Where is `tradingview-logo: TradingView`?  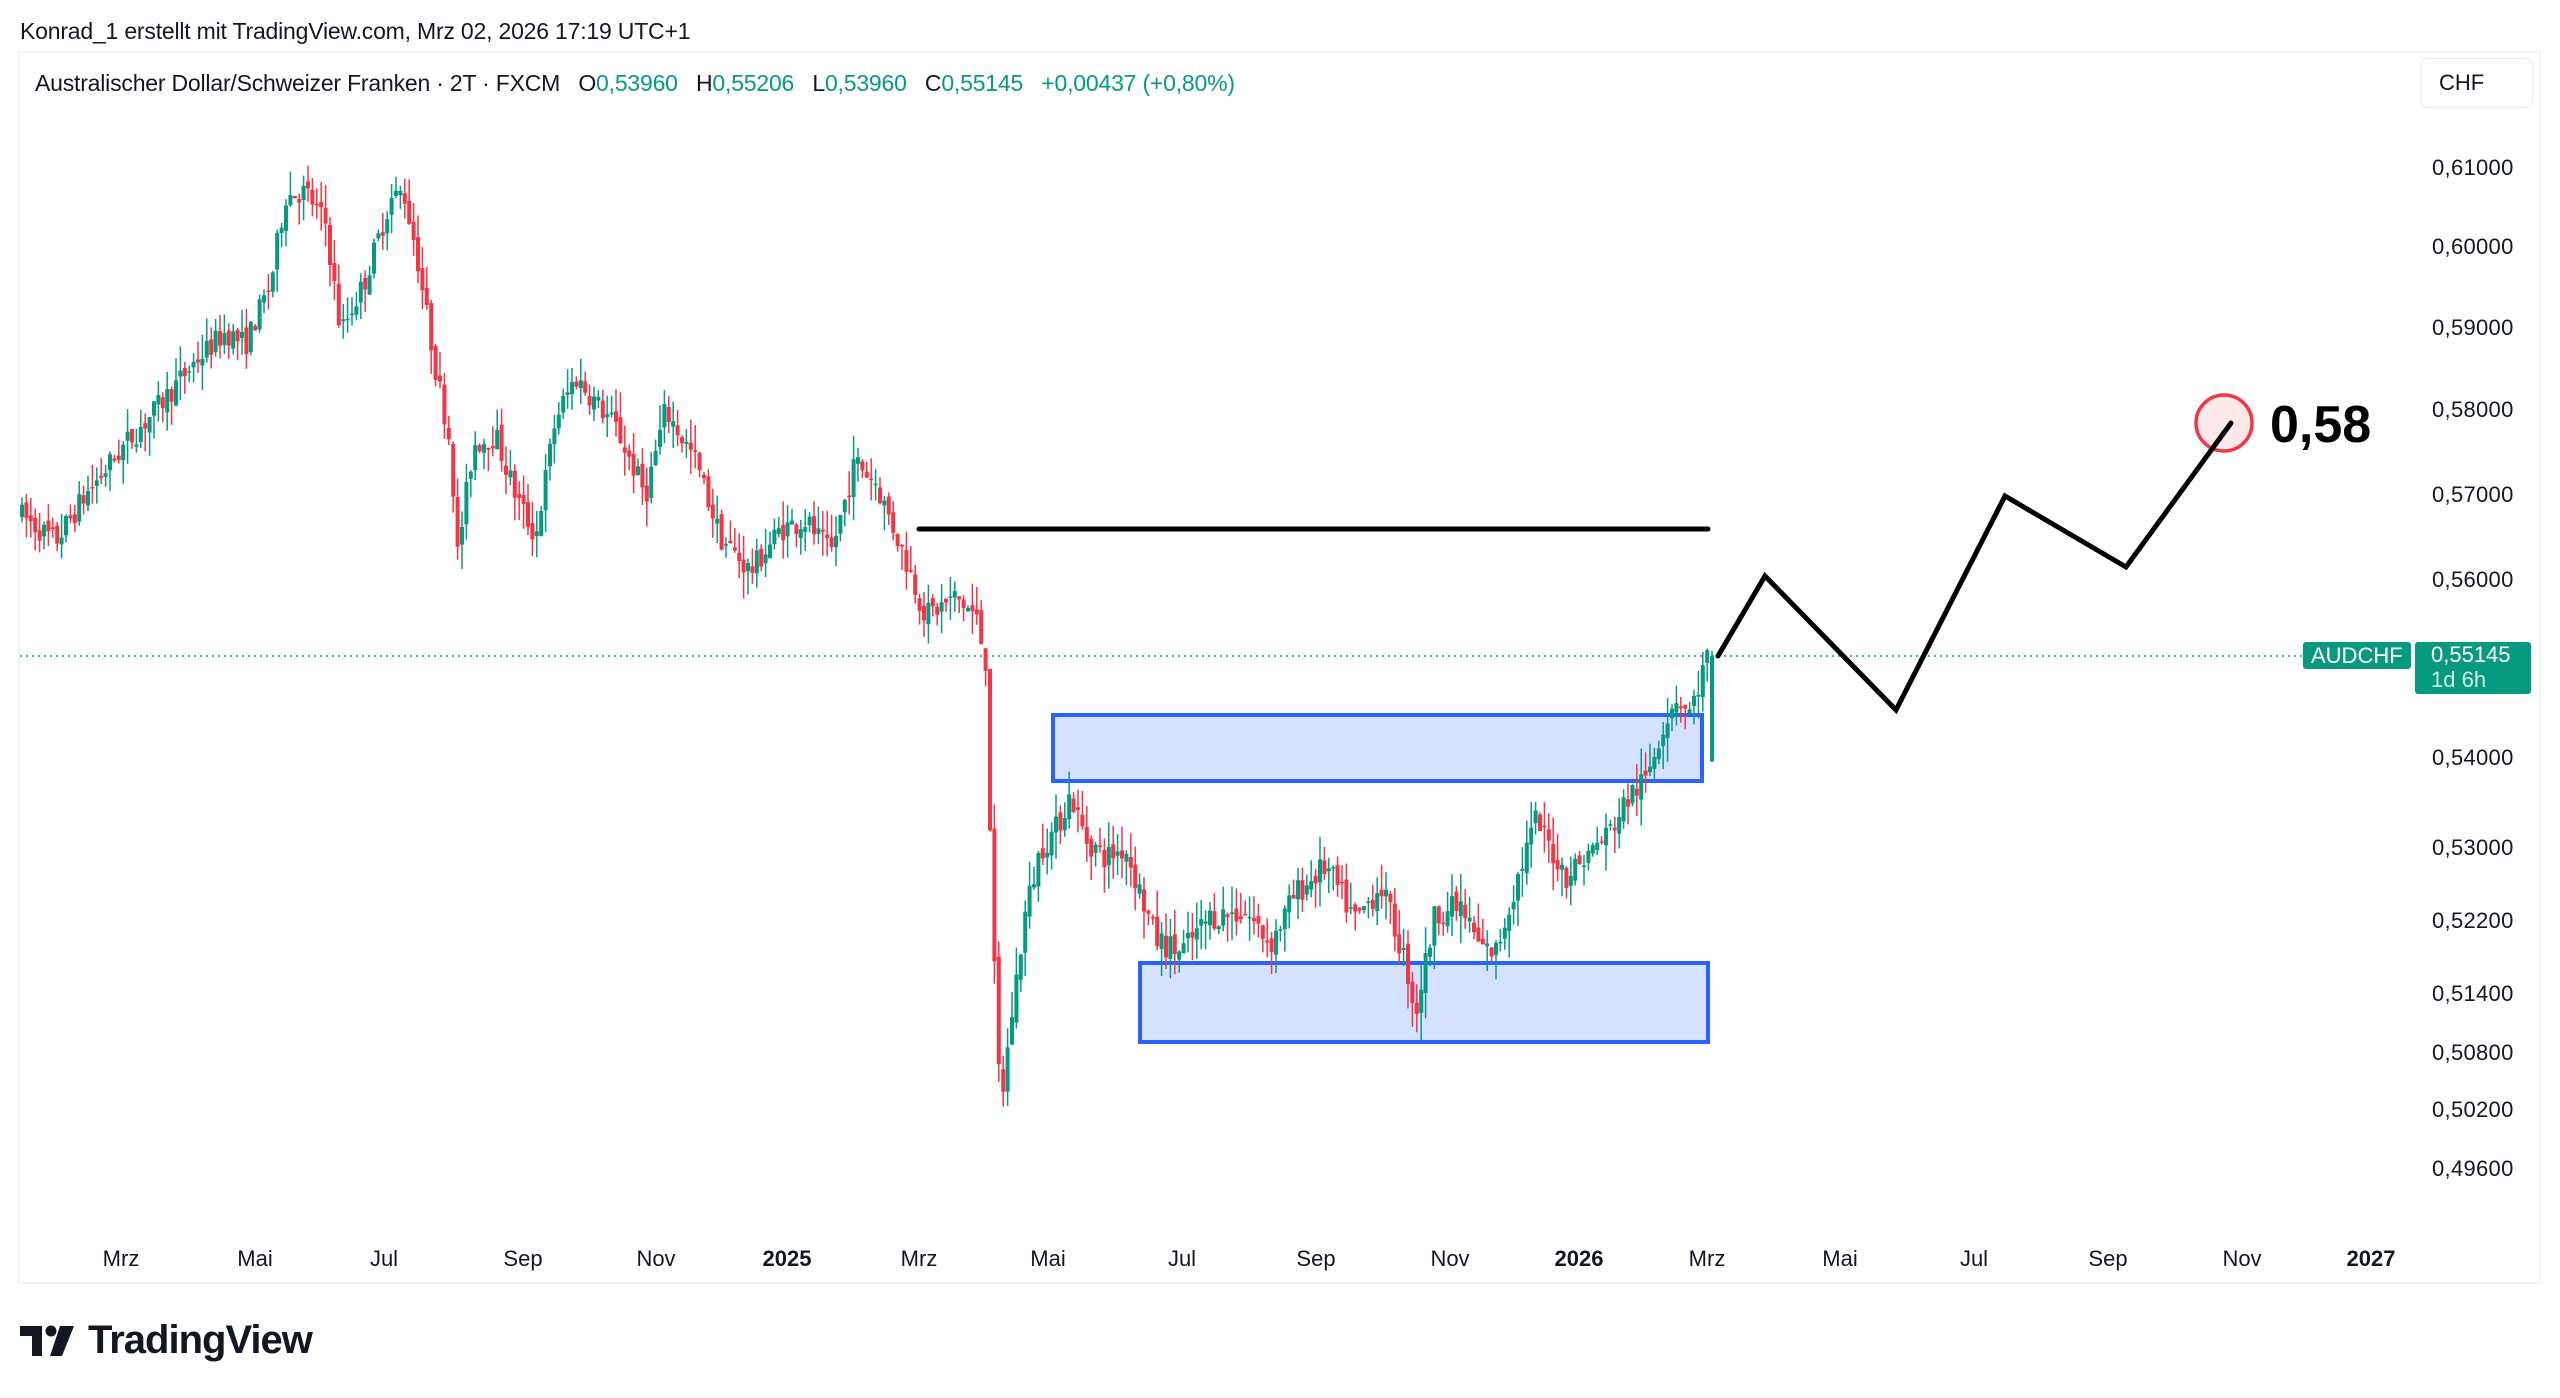 tradingview-logo: TradingView is located at coordinates (166, 1340).